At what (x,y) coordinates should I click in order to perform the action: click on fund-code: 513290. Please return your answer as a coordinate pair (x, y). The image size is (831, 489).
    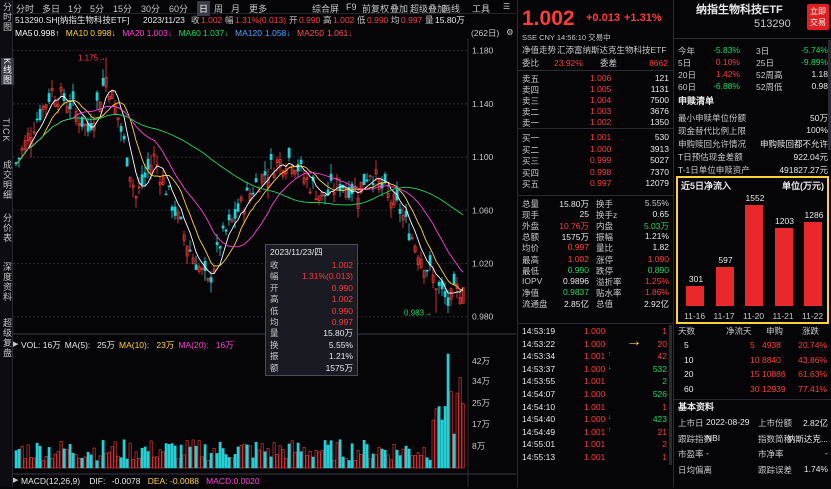
    Looking at the image, I should click on (772, 24).